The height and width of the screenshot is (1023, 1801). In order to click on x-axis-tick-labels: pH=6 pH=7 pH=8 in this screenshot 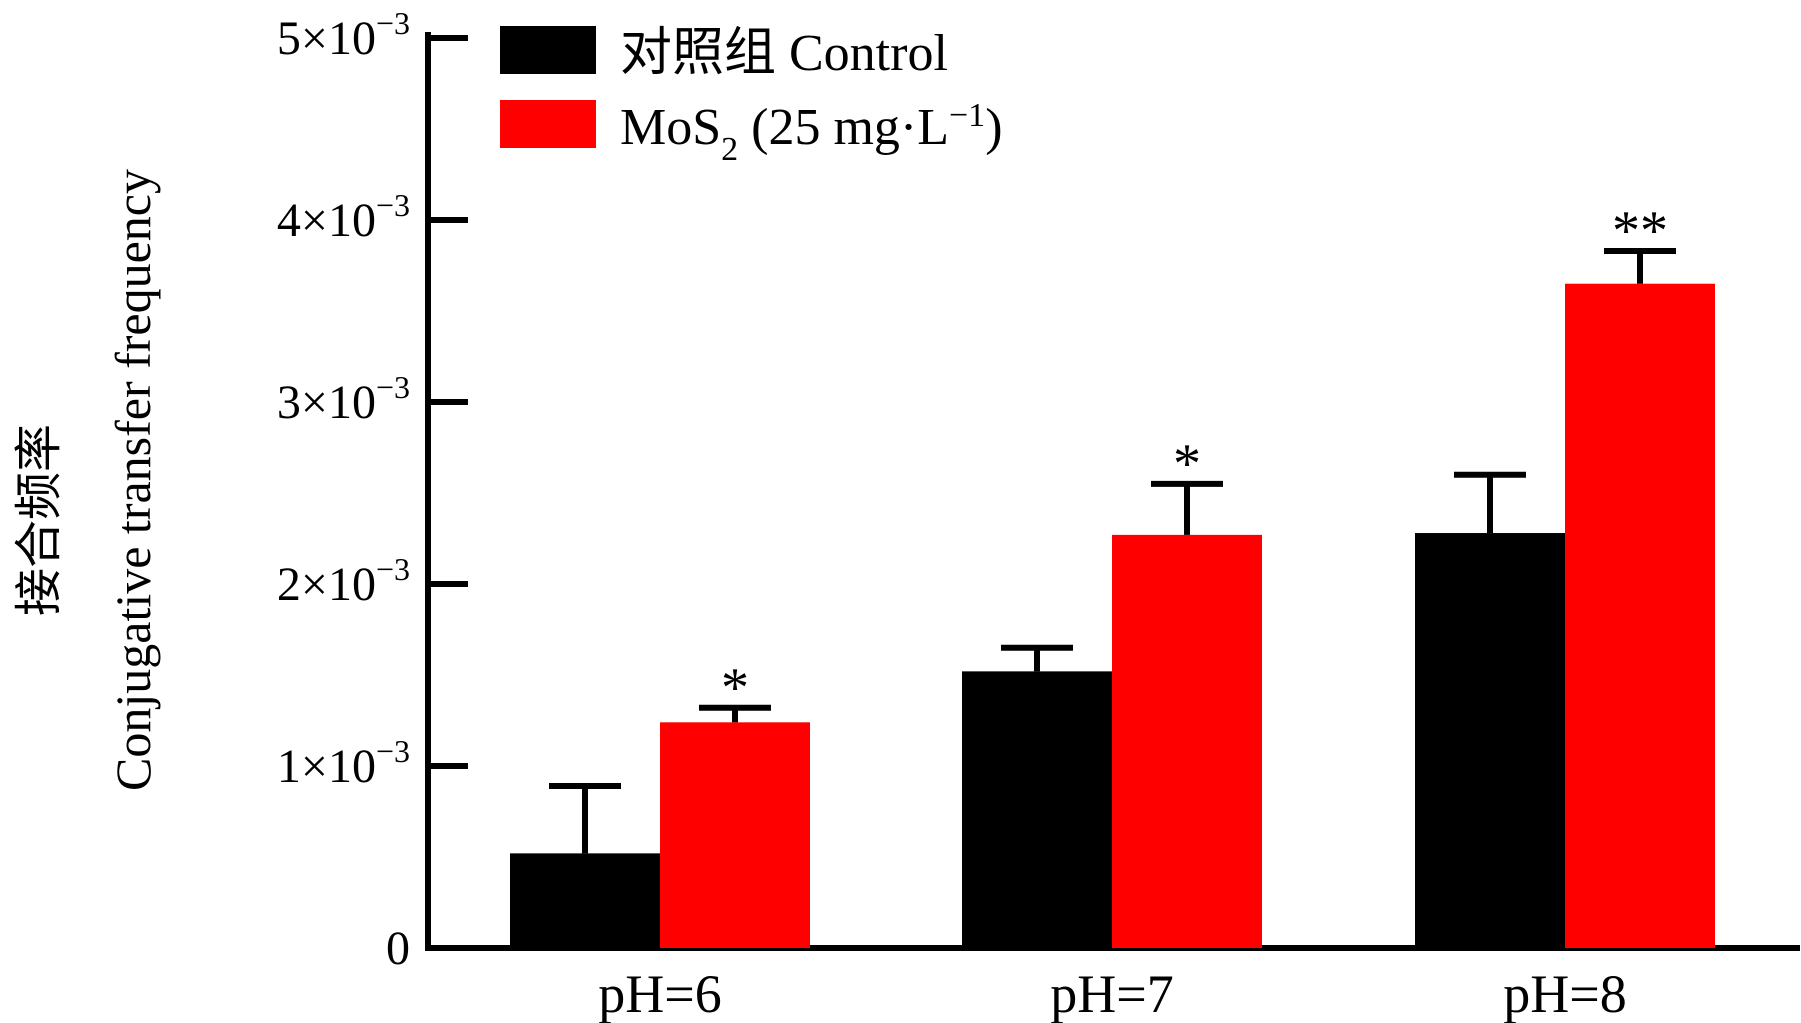, I will do `click(1112, 993)`.